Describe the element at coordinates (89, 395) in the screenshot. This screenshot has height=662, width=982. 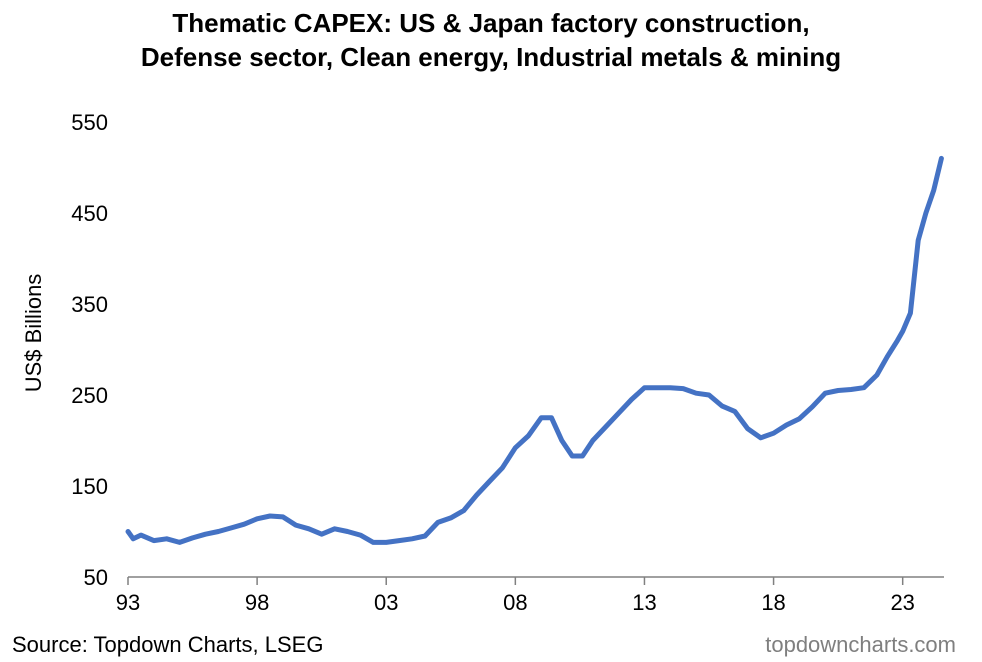
I see `y-tick-label: 250` at that location.